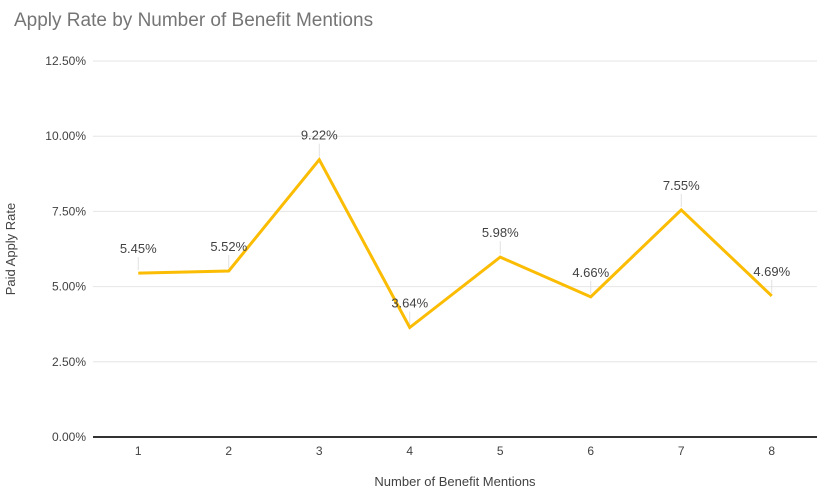 Image resolution: width=823 pixels, height=502 pixels. Describe the element at coordinates (65, 61) in the screenshot. I see `y-tick-label: 12.50%` at that location.